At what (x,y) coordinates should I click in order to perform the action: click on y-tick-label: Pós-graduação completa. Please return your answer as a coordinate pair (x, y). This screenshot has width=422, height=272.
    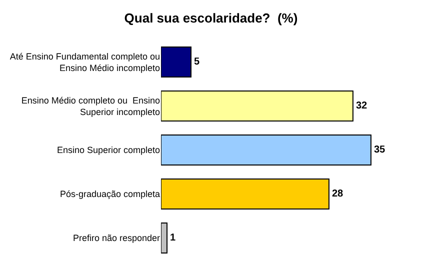
    Looking at the image, I should click on (110, 194).